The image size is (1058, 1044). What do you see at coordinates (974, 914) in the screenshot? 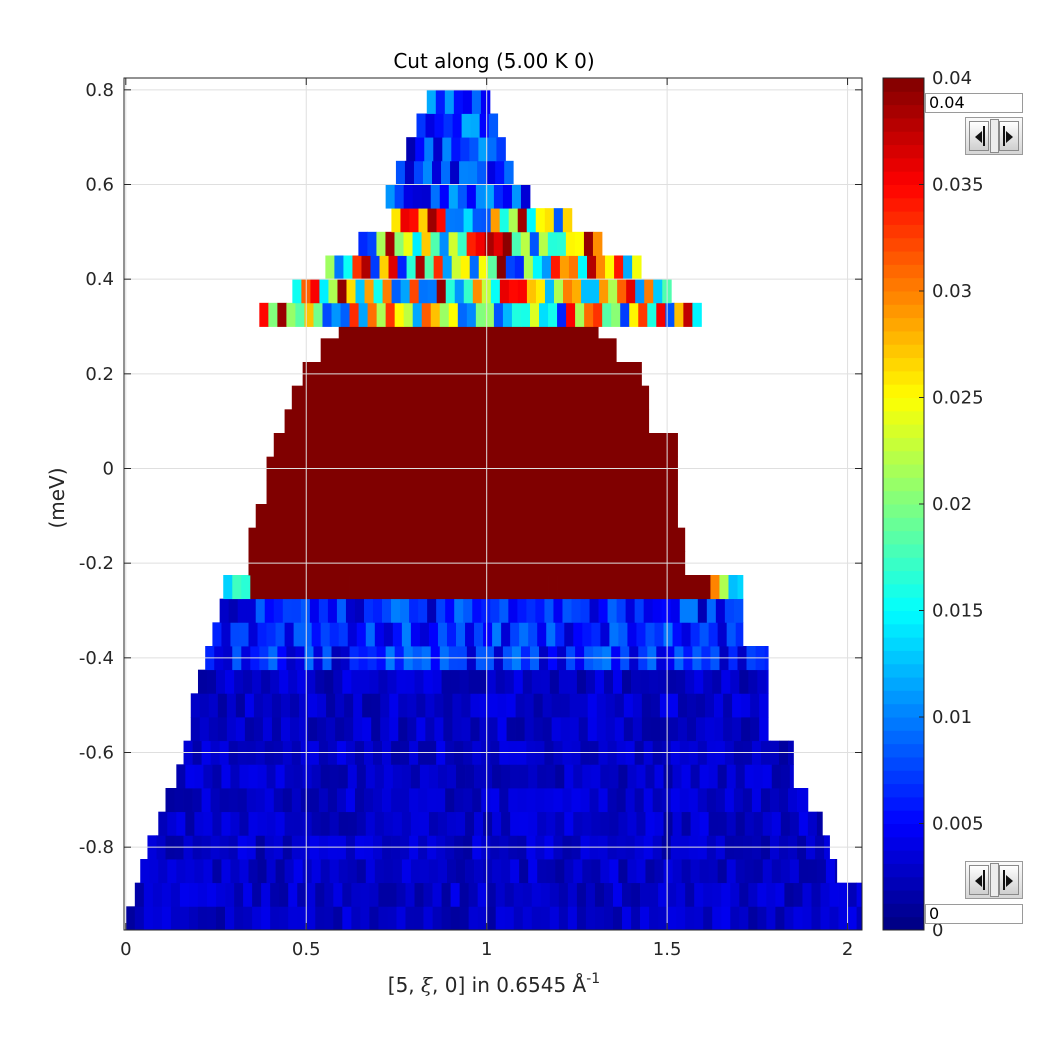
I see `colorbar-min-input: 0` at bounding box center [974, 914].